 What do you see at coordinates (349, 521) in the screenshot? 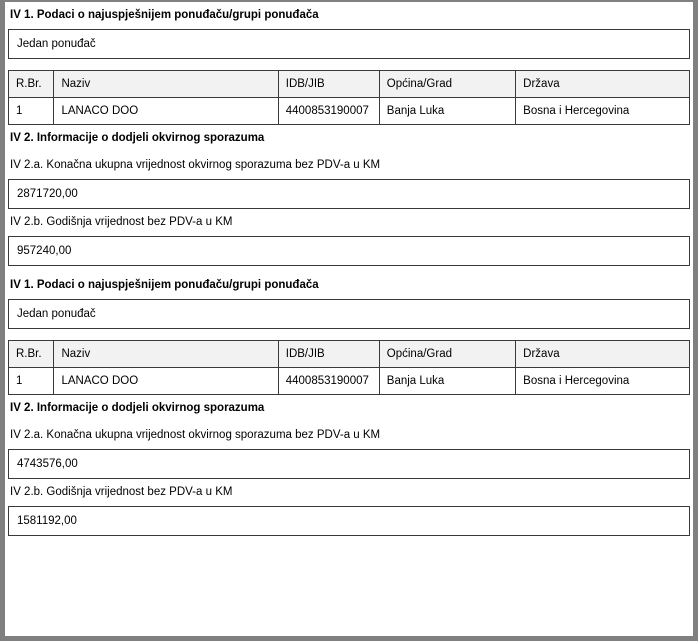
I see `value-field-iv2b: 1581192,00` at bounding box center [349, 521].